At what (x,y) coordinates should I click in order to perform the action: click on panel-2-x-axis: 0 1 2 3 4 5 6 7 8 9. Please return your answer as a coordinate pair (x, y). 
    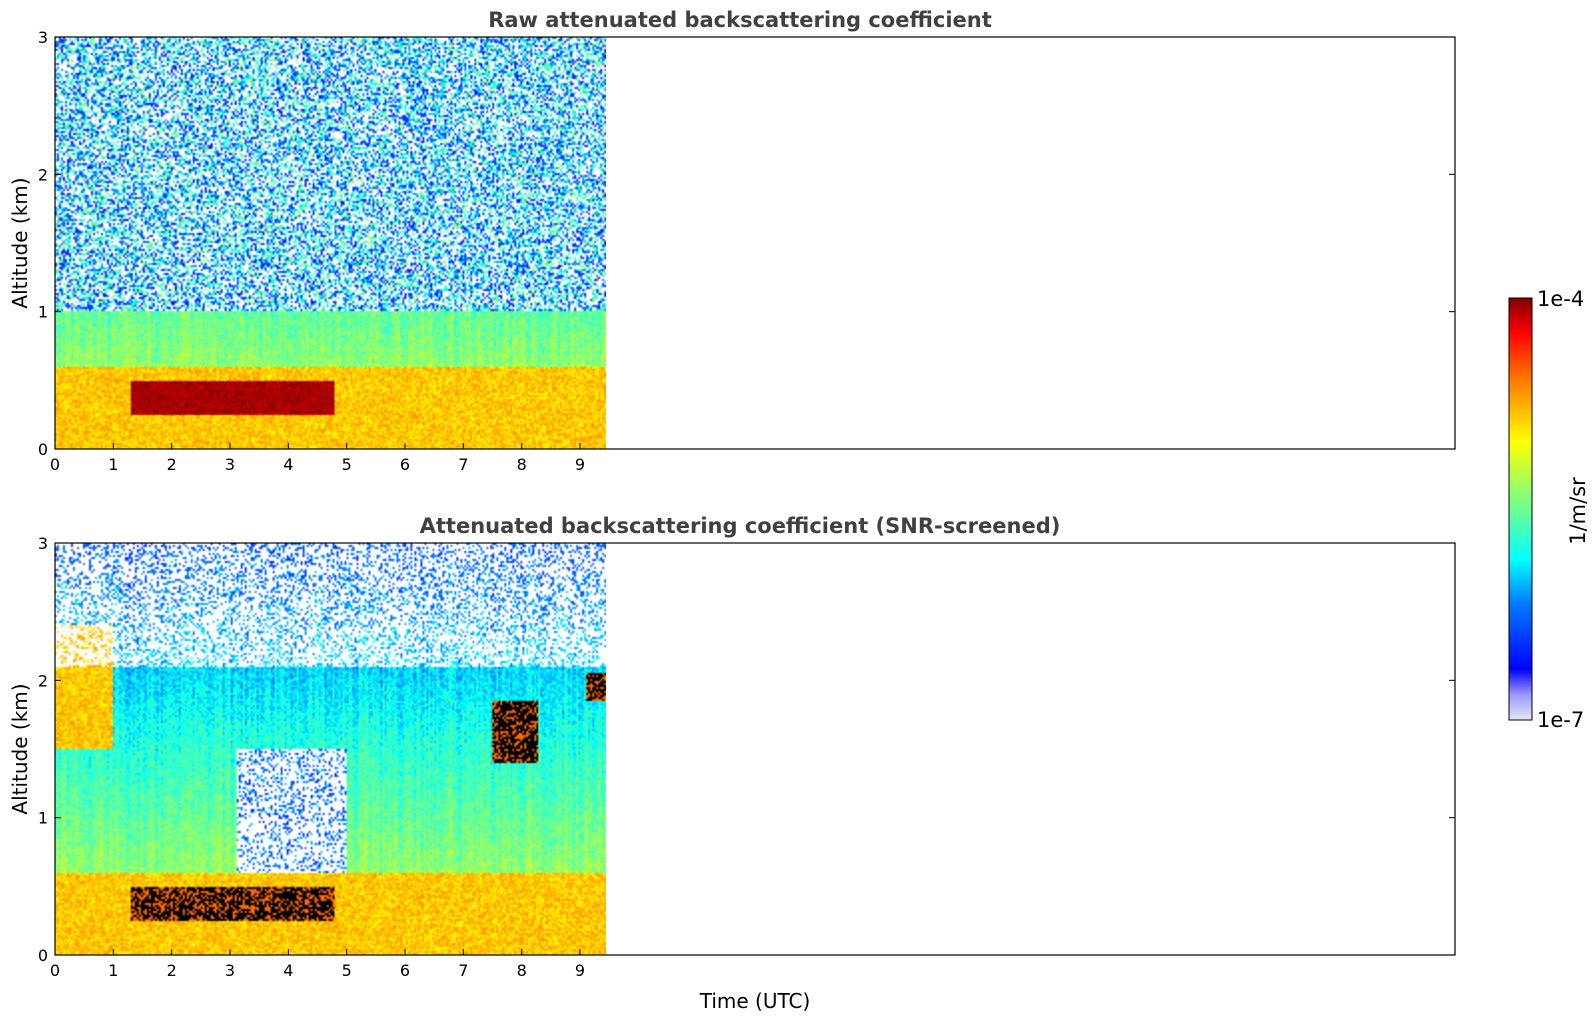
    Looking at the image, I should click on (317, 964).